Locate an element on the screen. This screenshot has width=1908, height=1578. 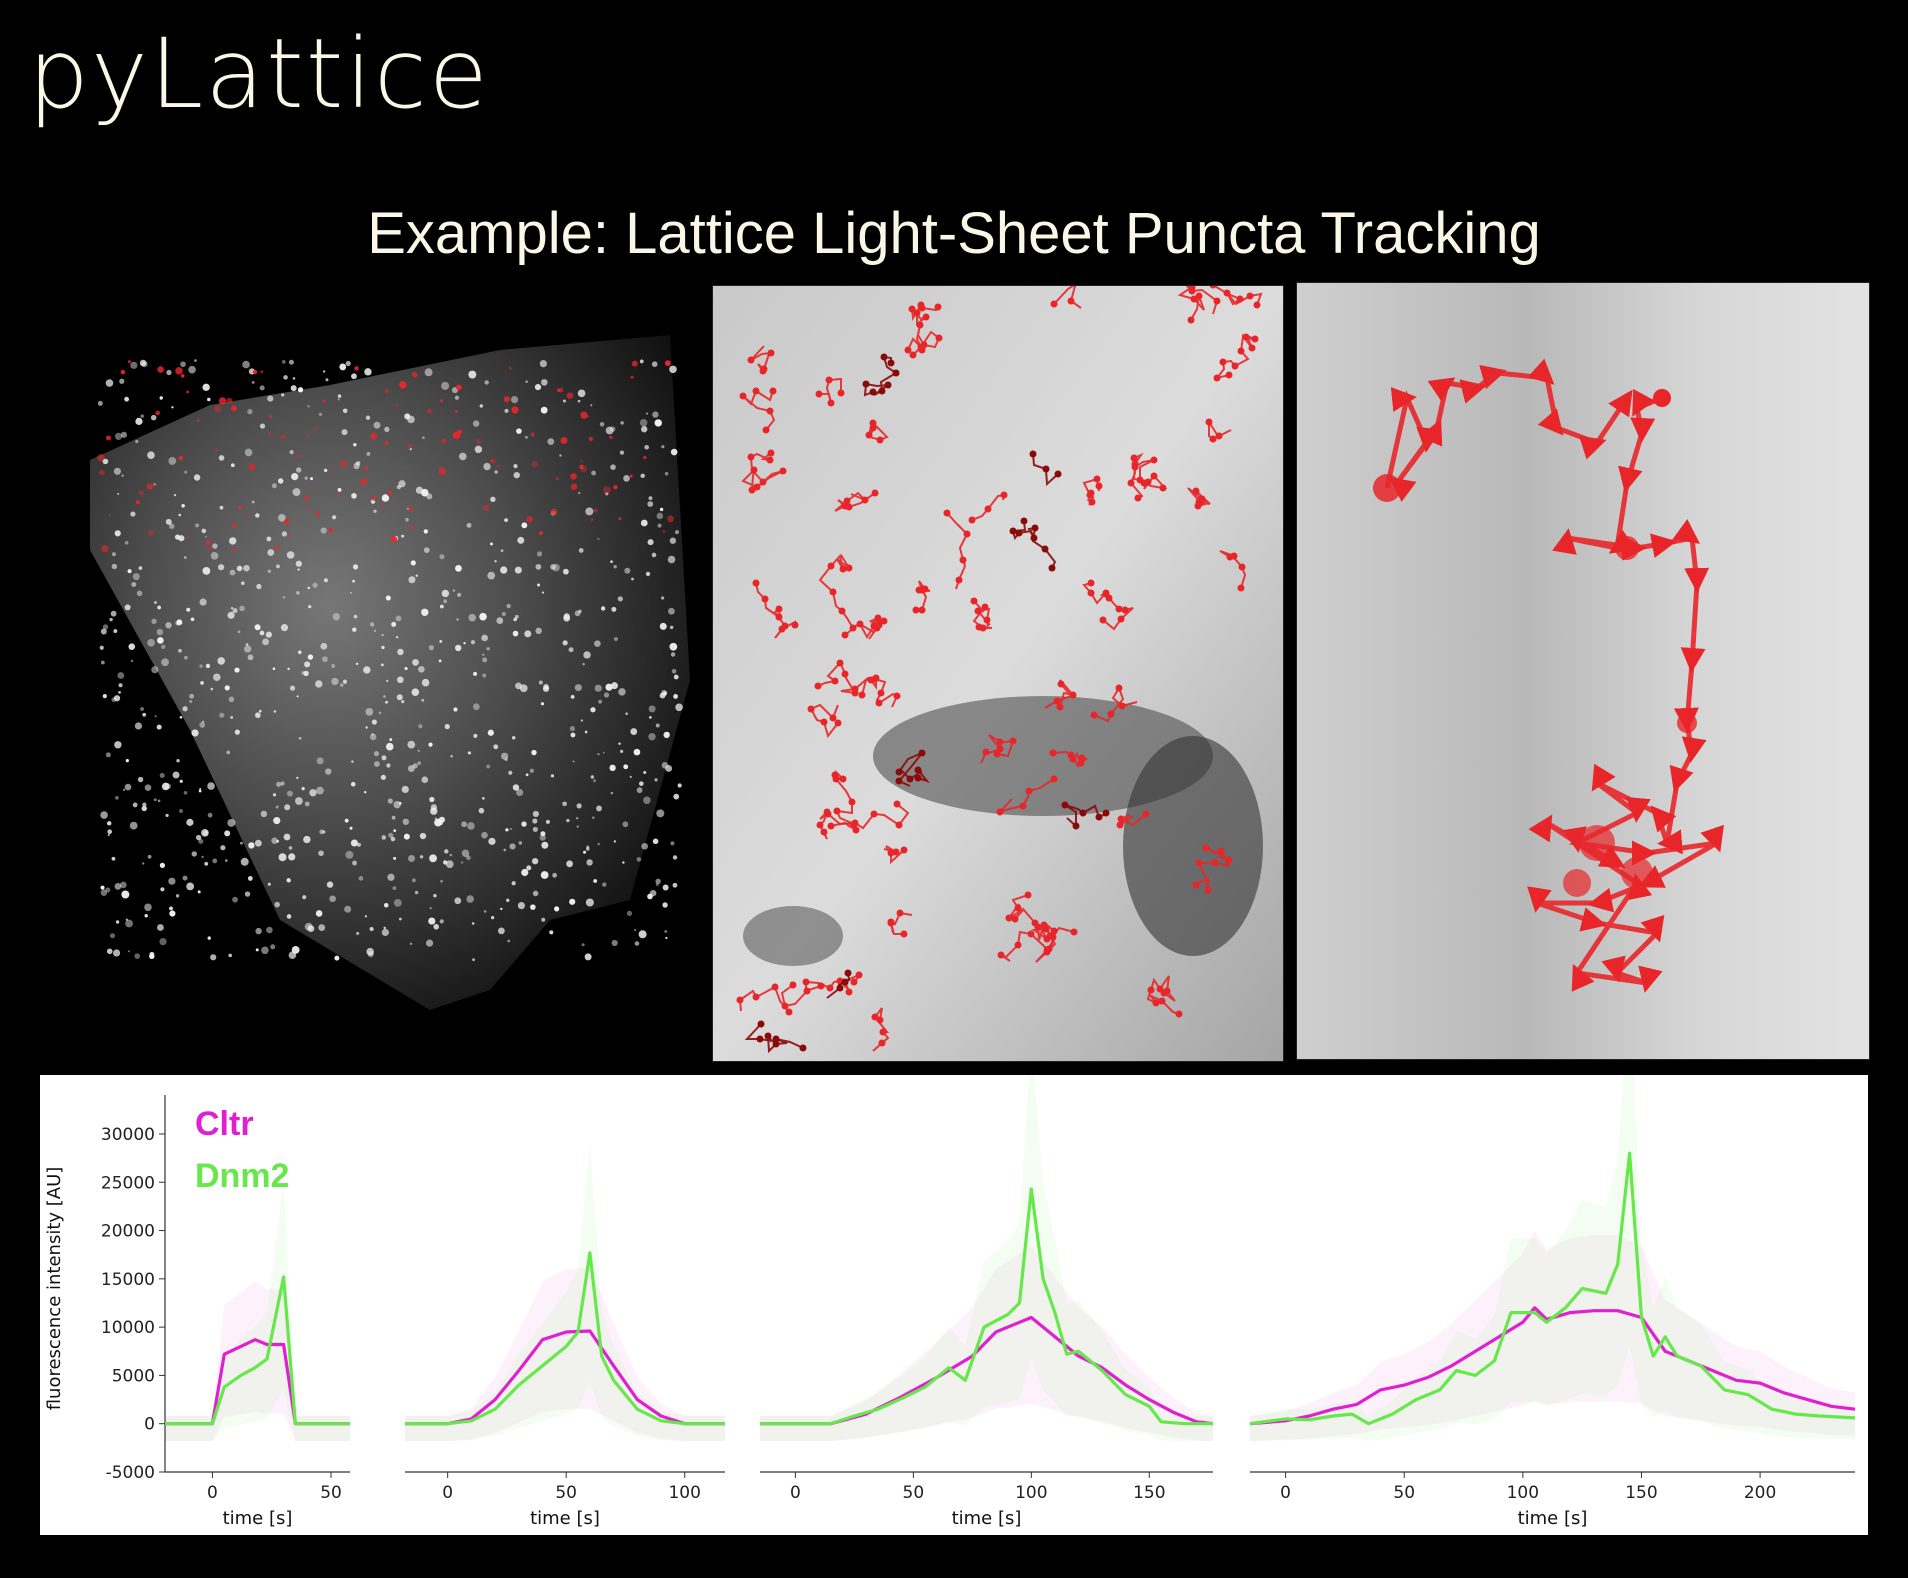
chart-panel-4: 0 50 100 150 200 time [s] is located at coordinates (1552, 1256).